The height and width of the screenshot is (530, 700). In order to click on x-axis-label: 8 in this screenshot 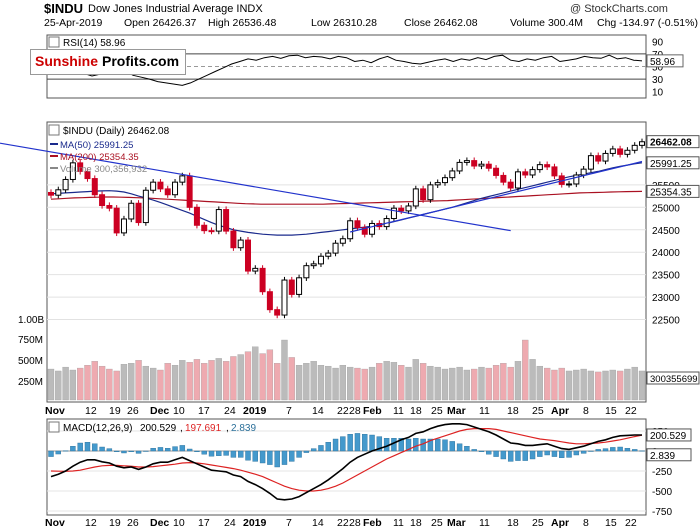, I will do `click(586, 411)`.